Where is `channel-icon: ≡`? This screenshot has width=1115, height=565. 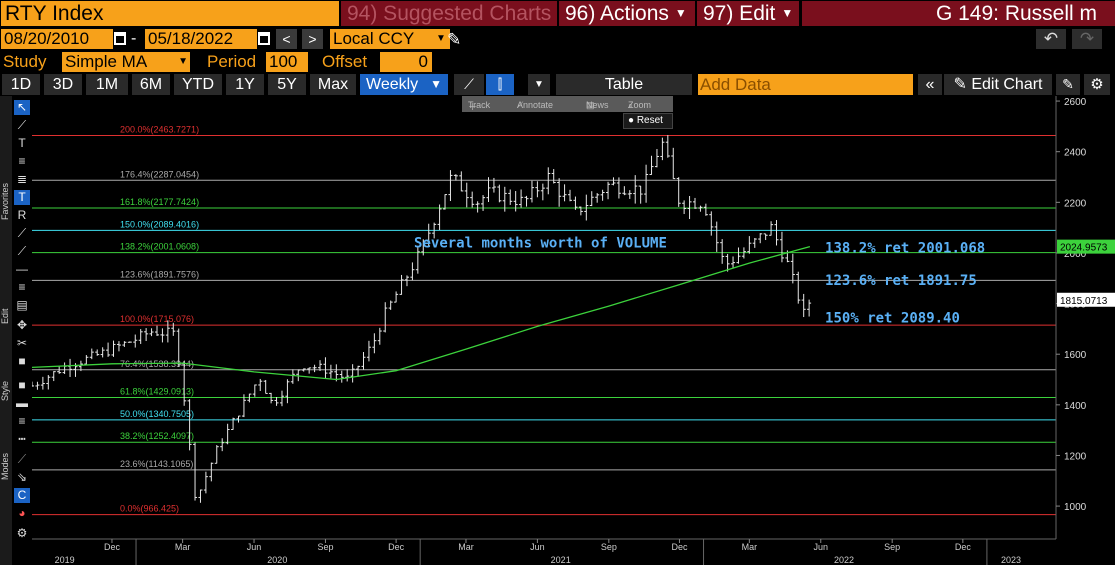
channel-icon: ≡ is located at coordinates (22, 287).